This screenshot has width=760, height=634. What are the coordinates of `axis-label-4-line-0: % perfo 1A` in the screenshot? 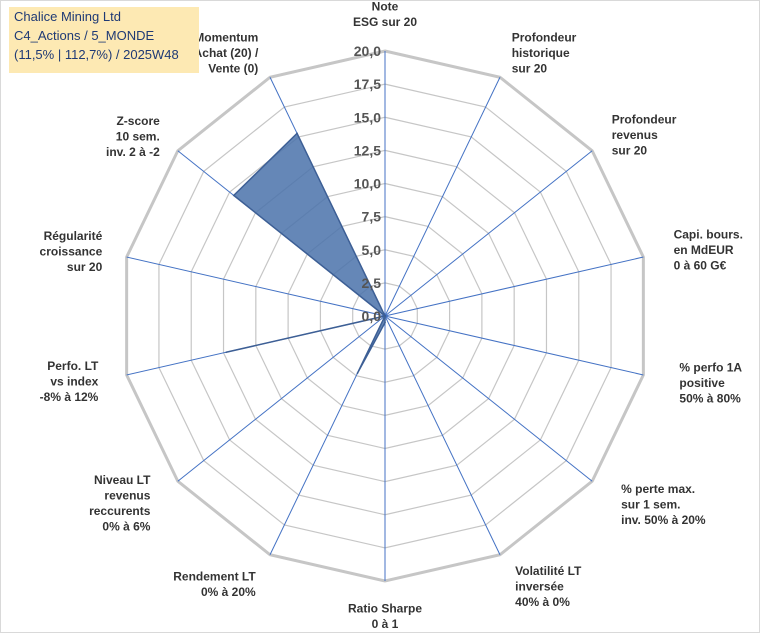 It's located at (710, 368).